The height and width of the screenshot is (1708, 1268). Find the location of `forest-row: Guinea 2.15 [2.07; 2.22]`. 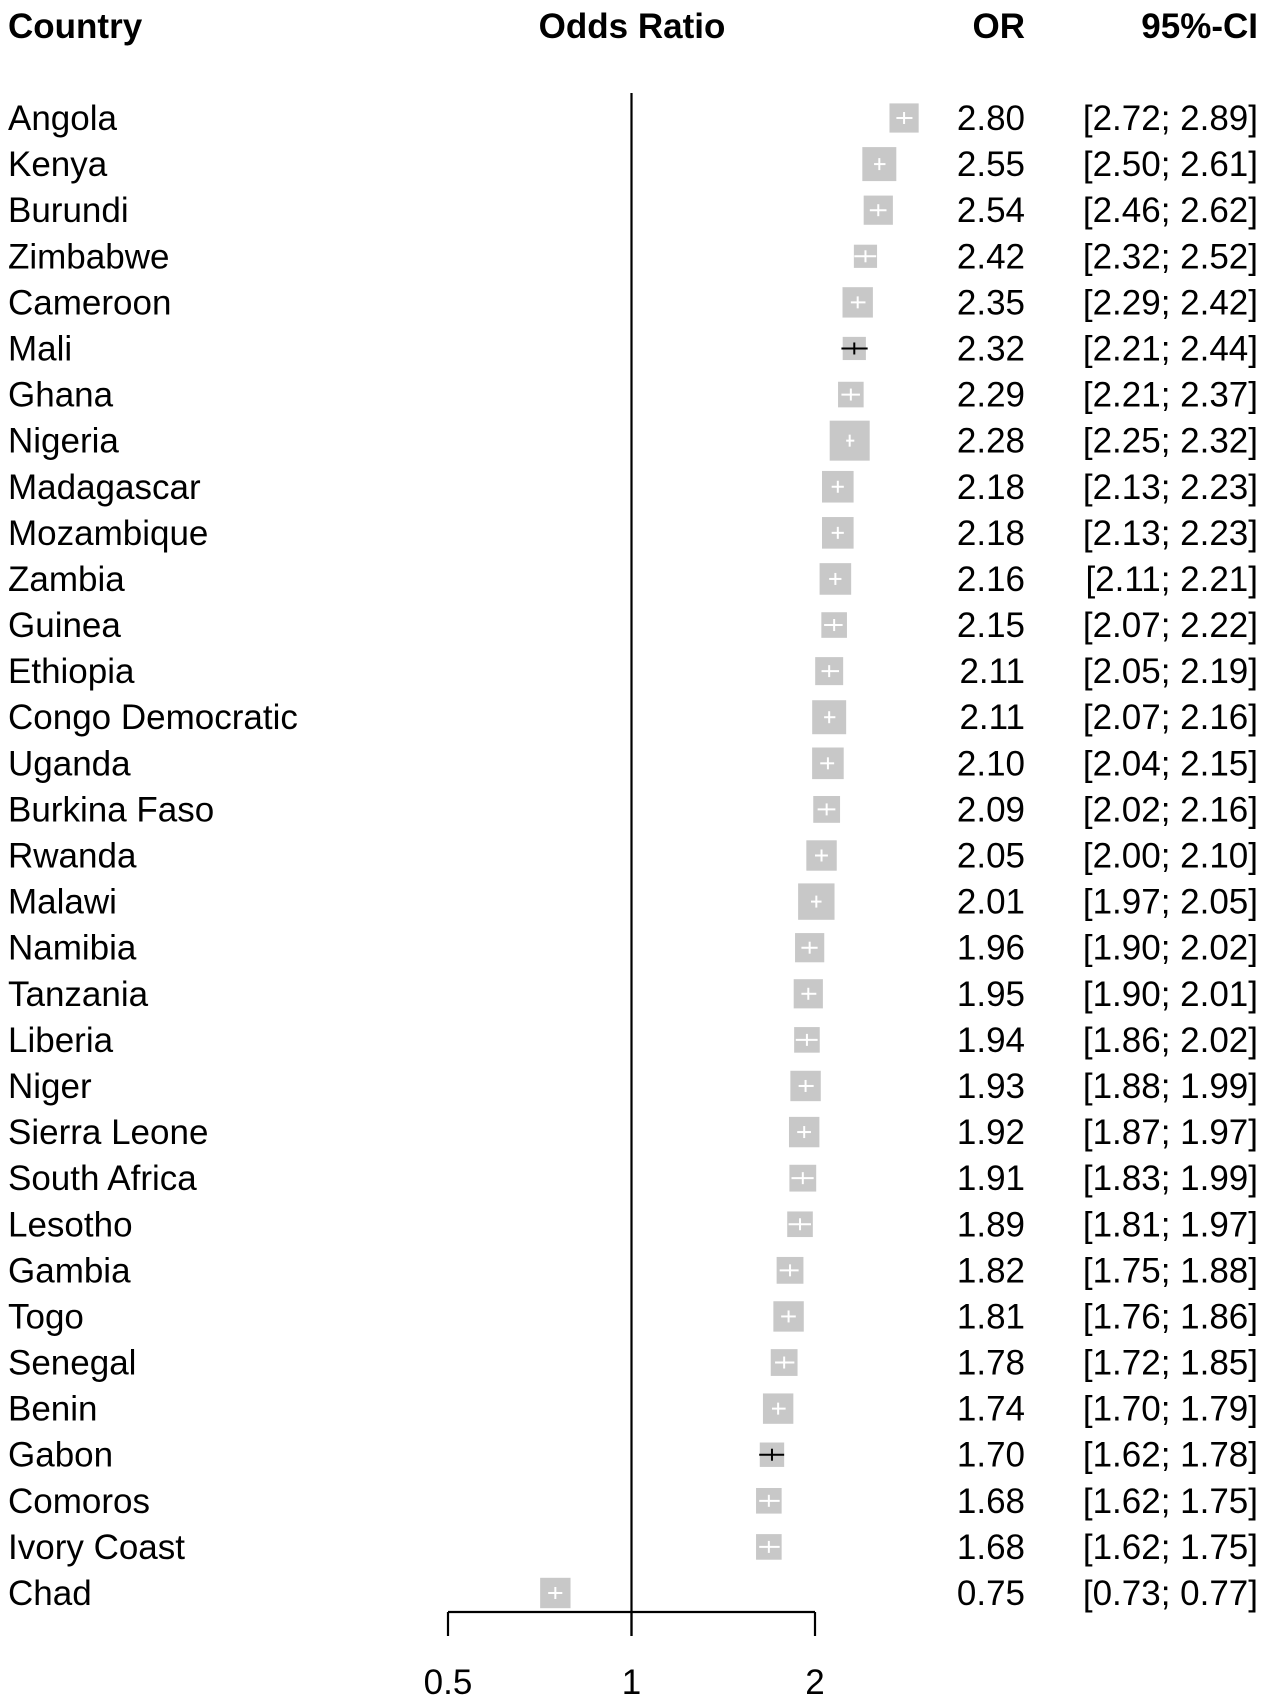

forest-row: Guinea 2.15 [2.07; 2.22] is located at coordinates (633, 625).